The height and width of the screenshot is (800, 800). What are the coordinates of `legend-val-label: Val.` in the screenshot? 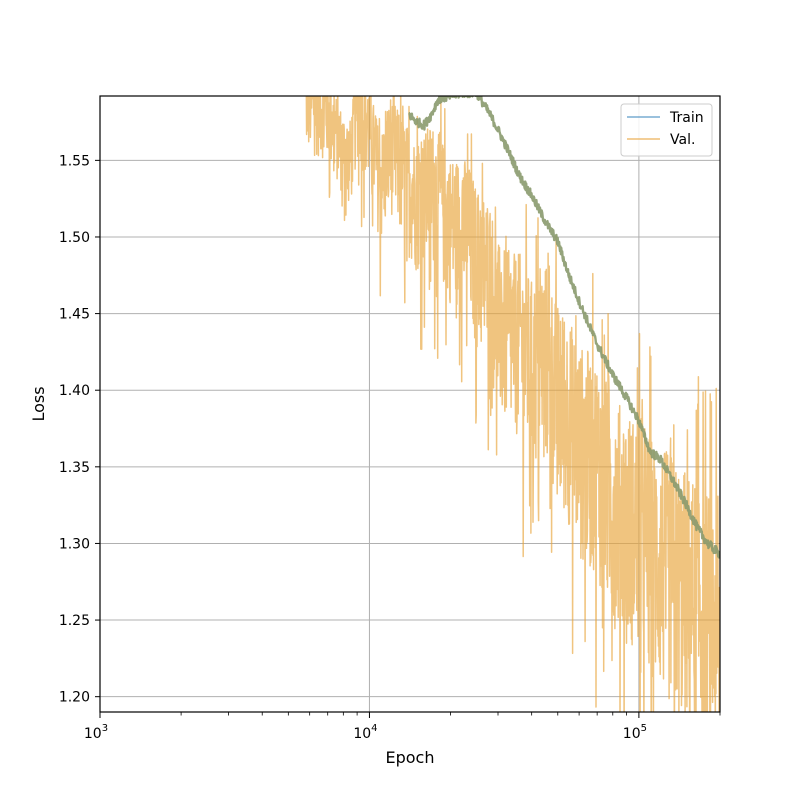 It's located at (682, 140).